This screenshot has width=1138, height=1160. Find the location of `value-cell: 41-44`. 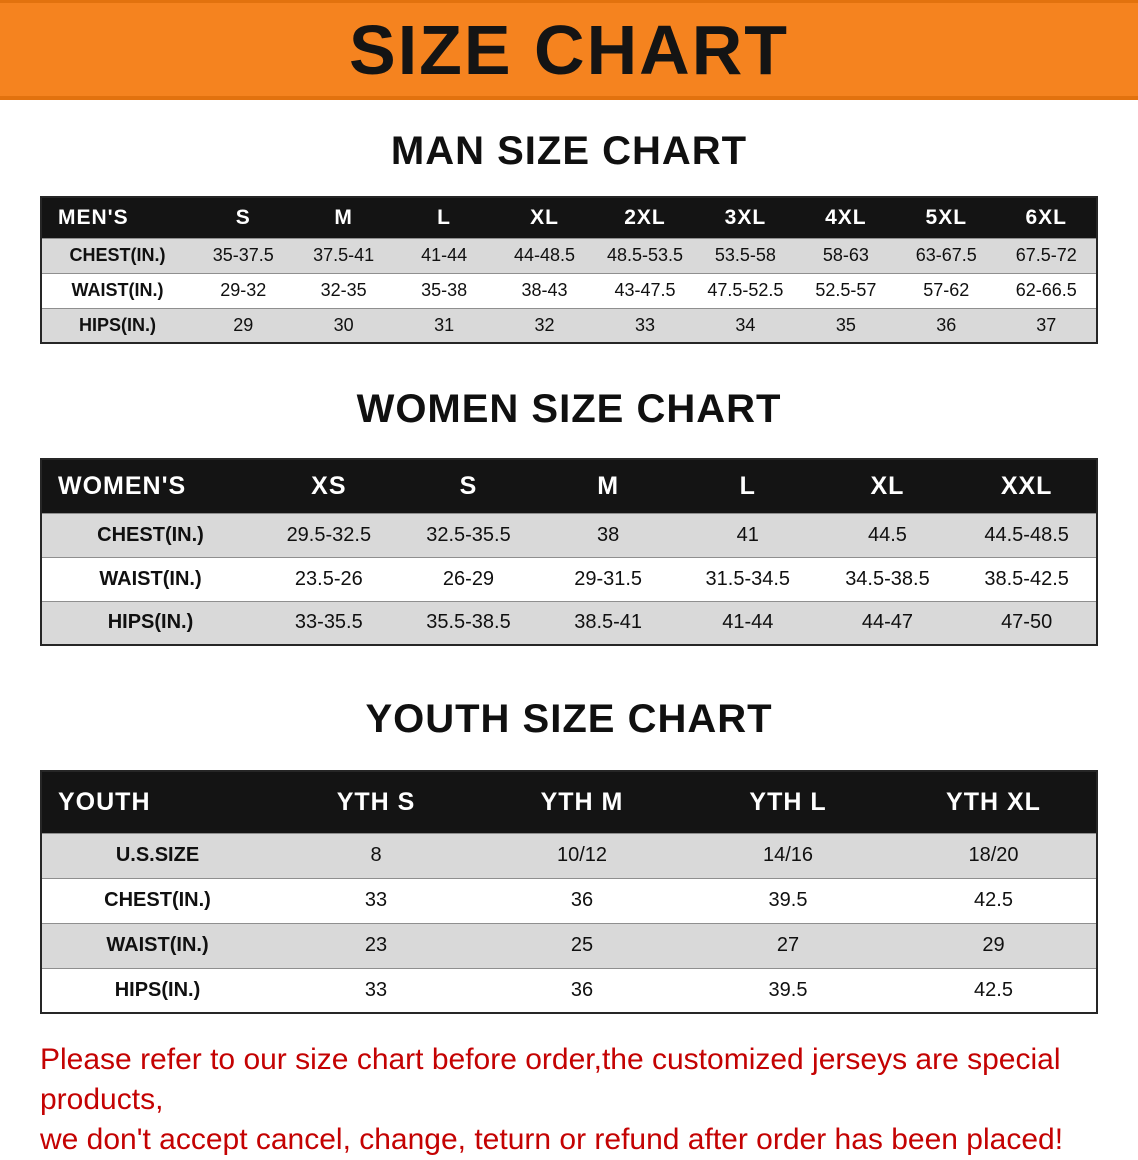

value-cell: 41-44 is located at coordinates (444, 255).